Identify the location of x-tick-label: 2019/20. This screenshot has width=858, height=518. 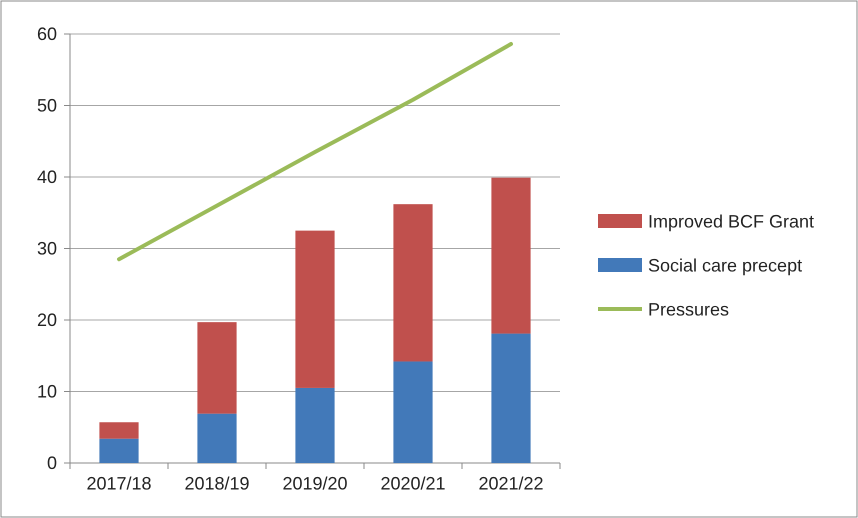
(315, 483).